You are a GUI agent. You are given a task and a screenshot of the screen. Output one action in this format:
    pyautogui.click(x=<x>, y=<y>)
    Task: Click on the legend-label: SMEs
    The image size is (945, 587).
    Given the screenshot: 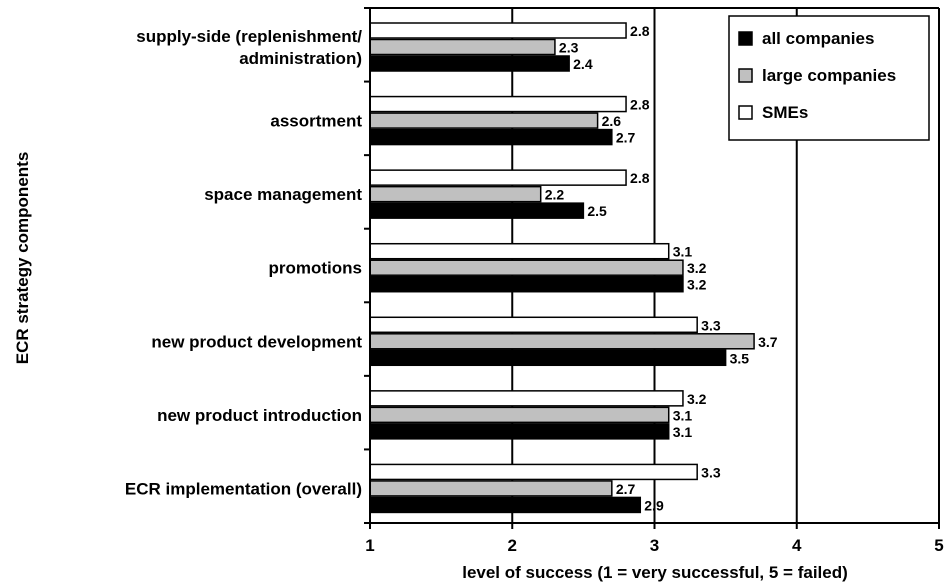 What is the action you would take?
    pyautogui.click(x=785, y=112)
    